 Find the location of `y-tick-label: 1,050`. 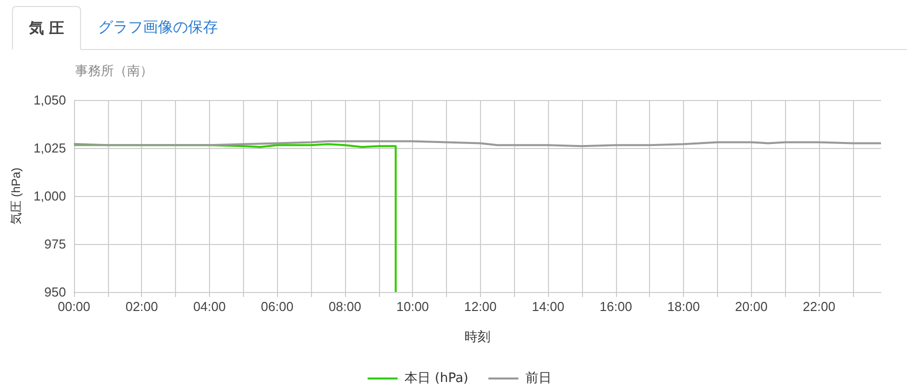

y-tick-label: 1,050 is located at coordinates (49, 100).